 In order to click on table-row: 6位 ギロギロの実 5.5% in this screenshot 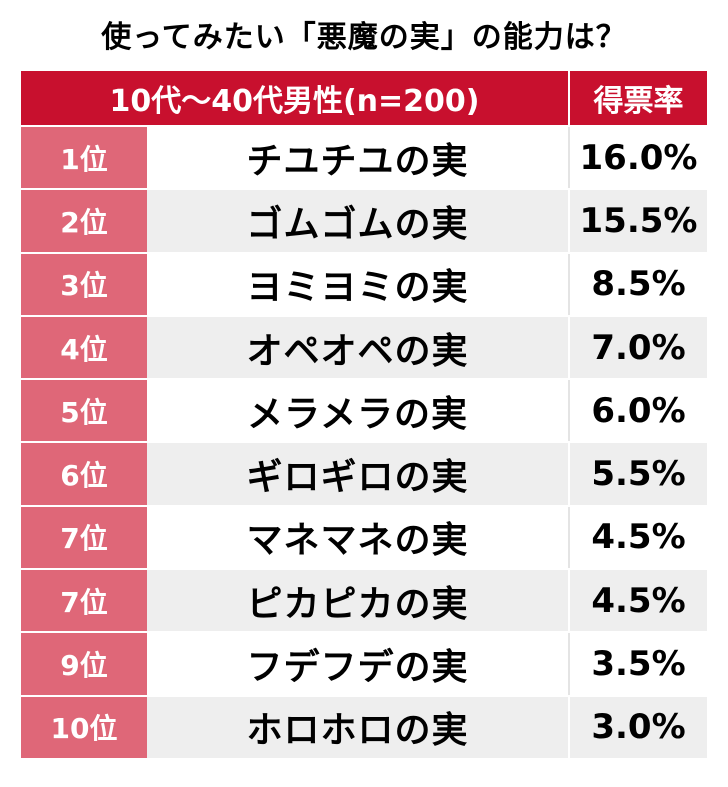, I will do `click(364, 473)`.